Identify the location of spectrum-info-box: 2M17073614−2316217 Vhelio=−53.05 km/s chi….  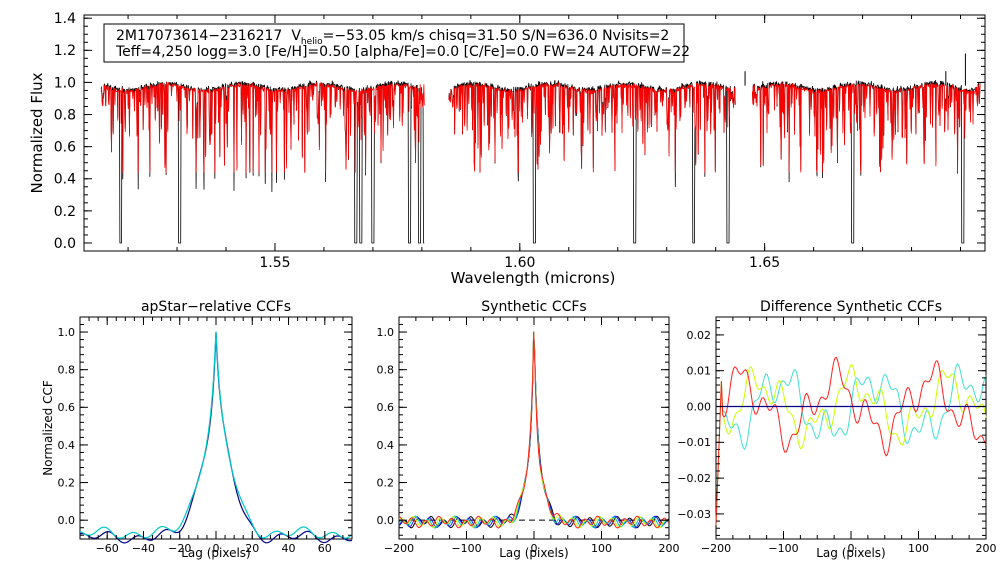
(396, 43).